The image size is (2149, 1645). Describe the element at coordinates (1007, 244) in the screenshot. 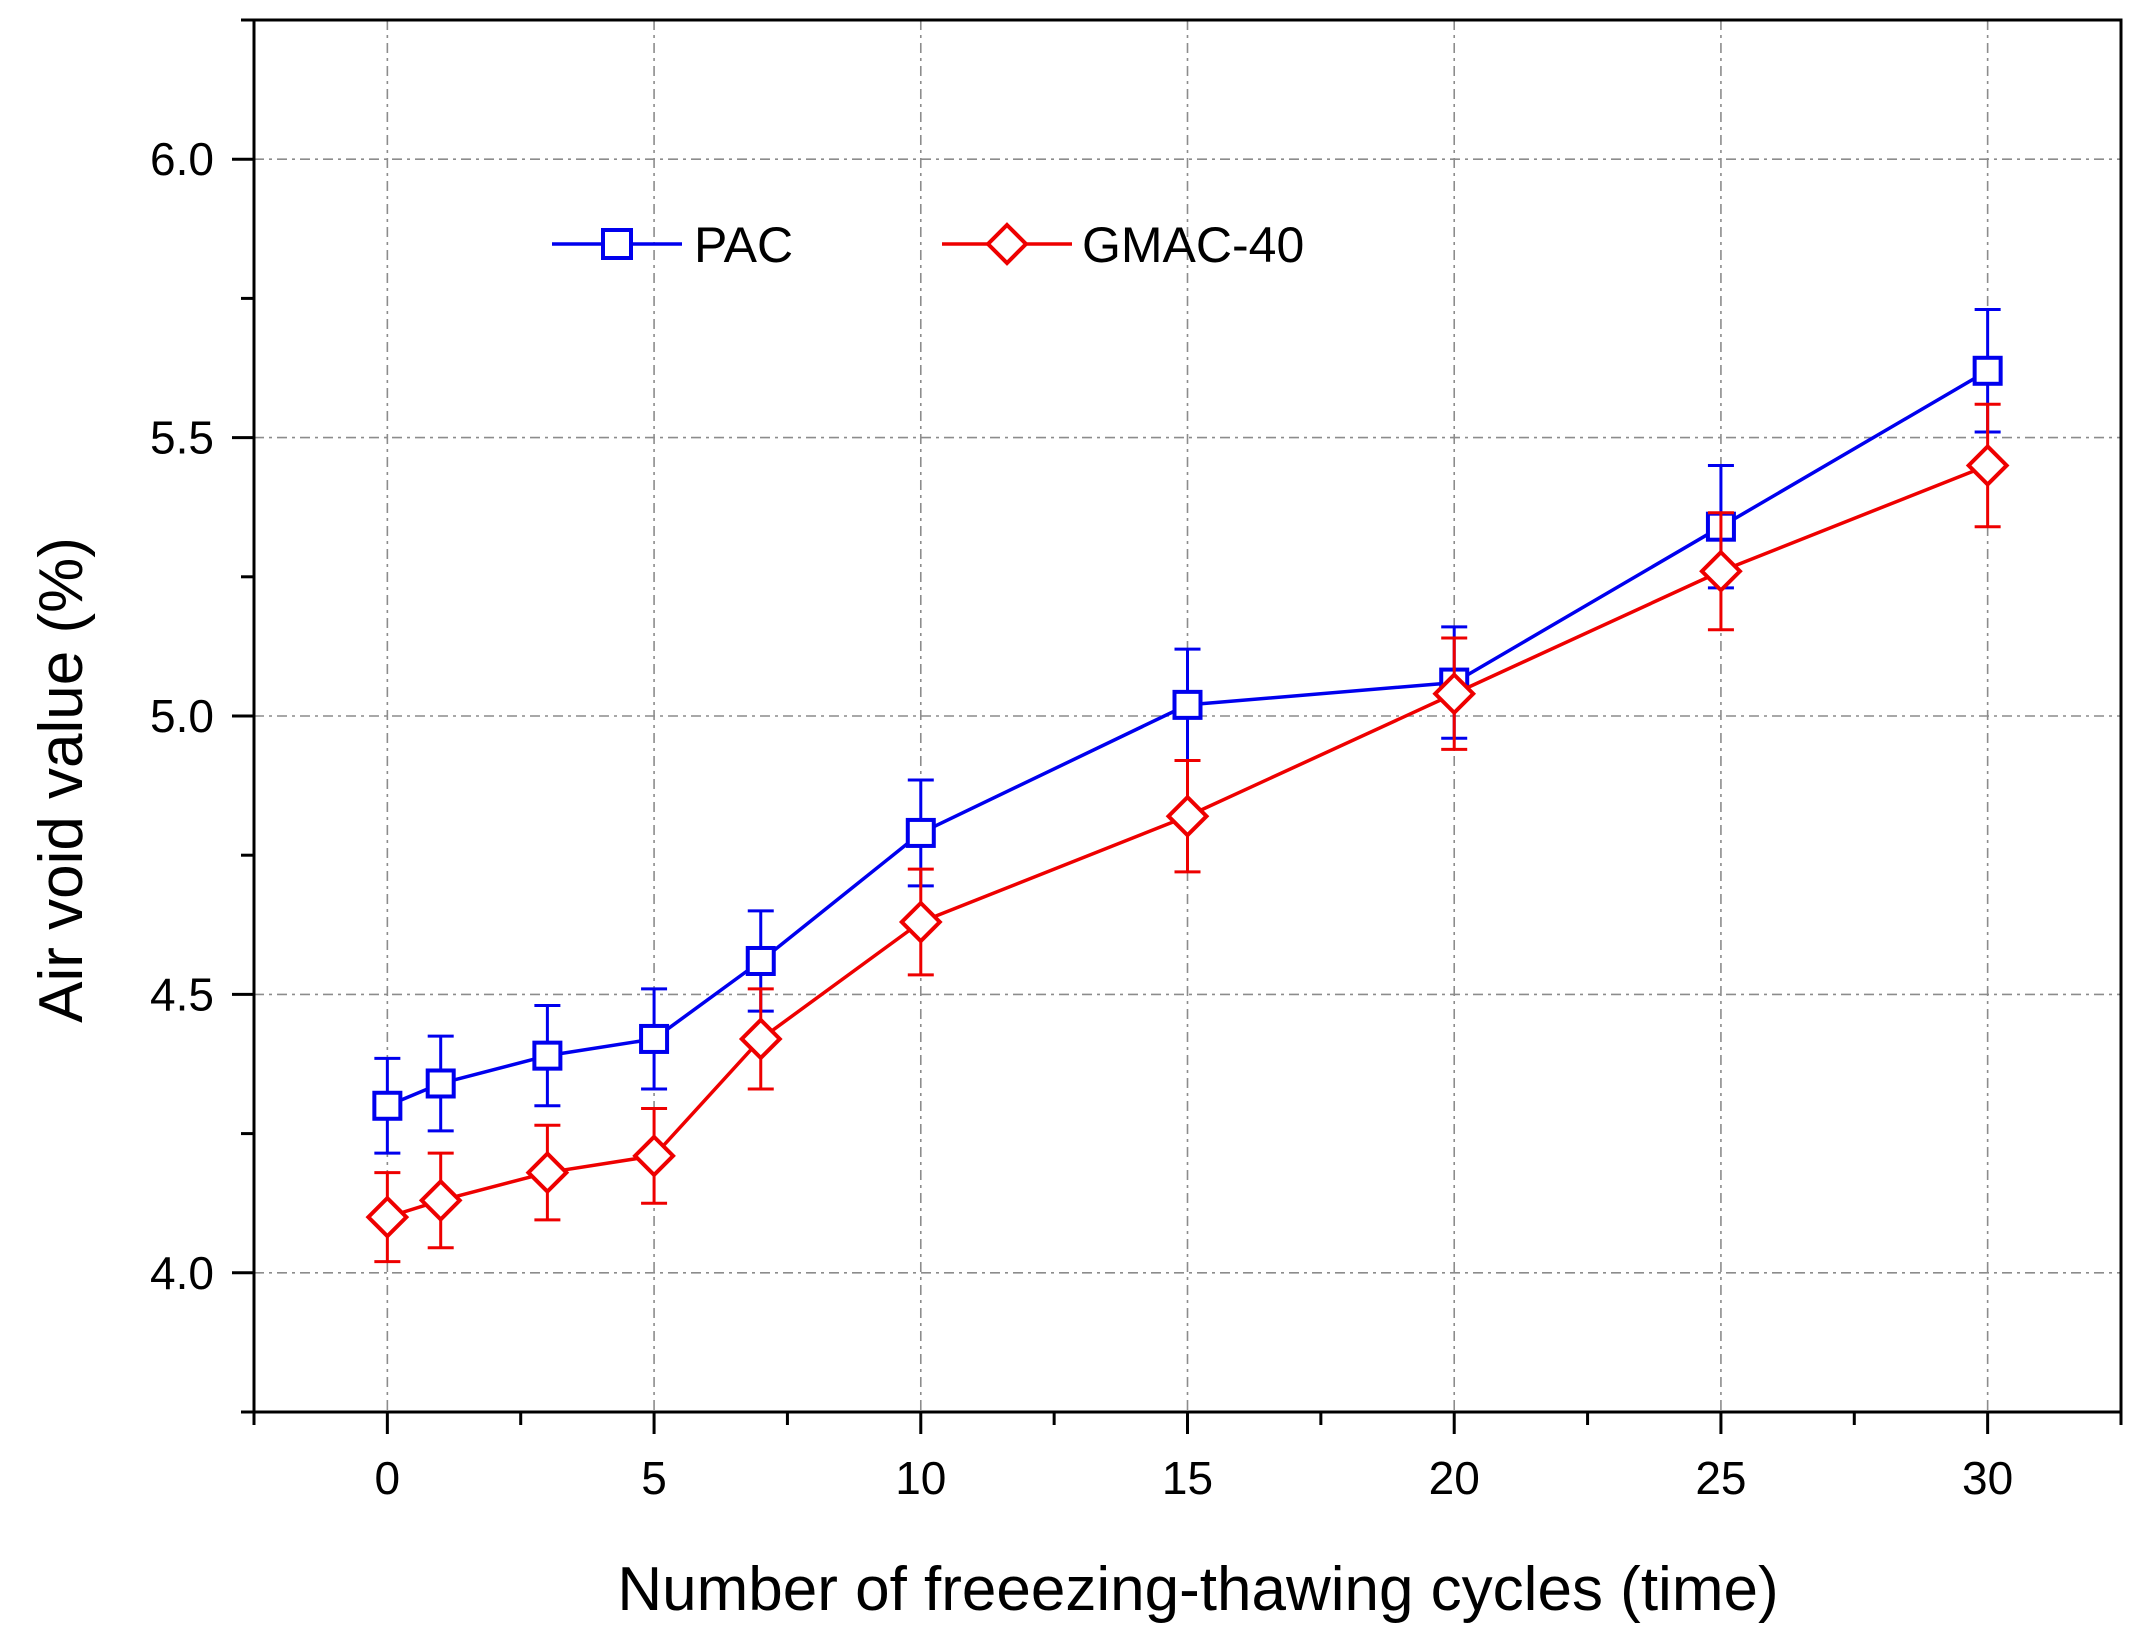

I see `legend-marker-gmac` at that location.